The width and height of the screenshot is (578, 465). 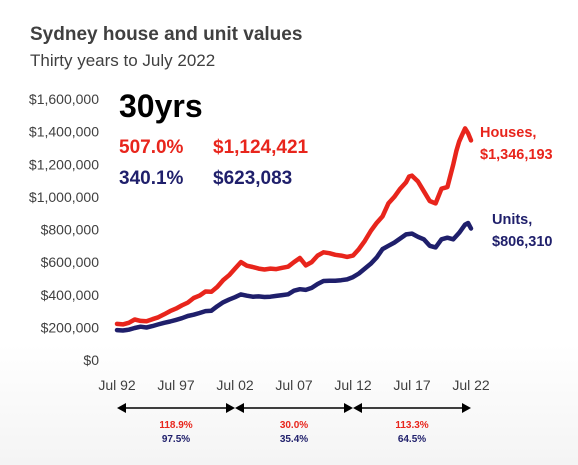 What do you see at coordinates (176, 439) in the screenshot?
I see `period-units-growth: 97.5%` at bounding box center [176, 439].